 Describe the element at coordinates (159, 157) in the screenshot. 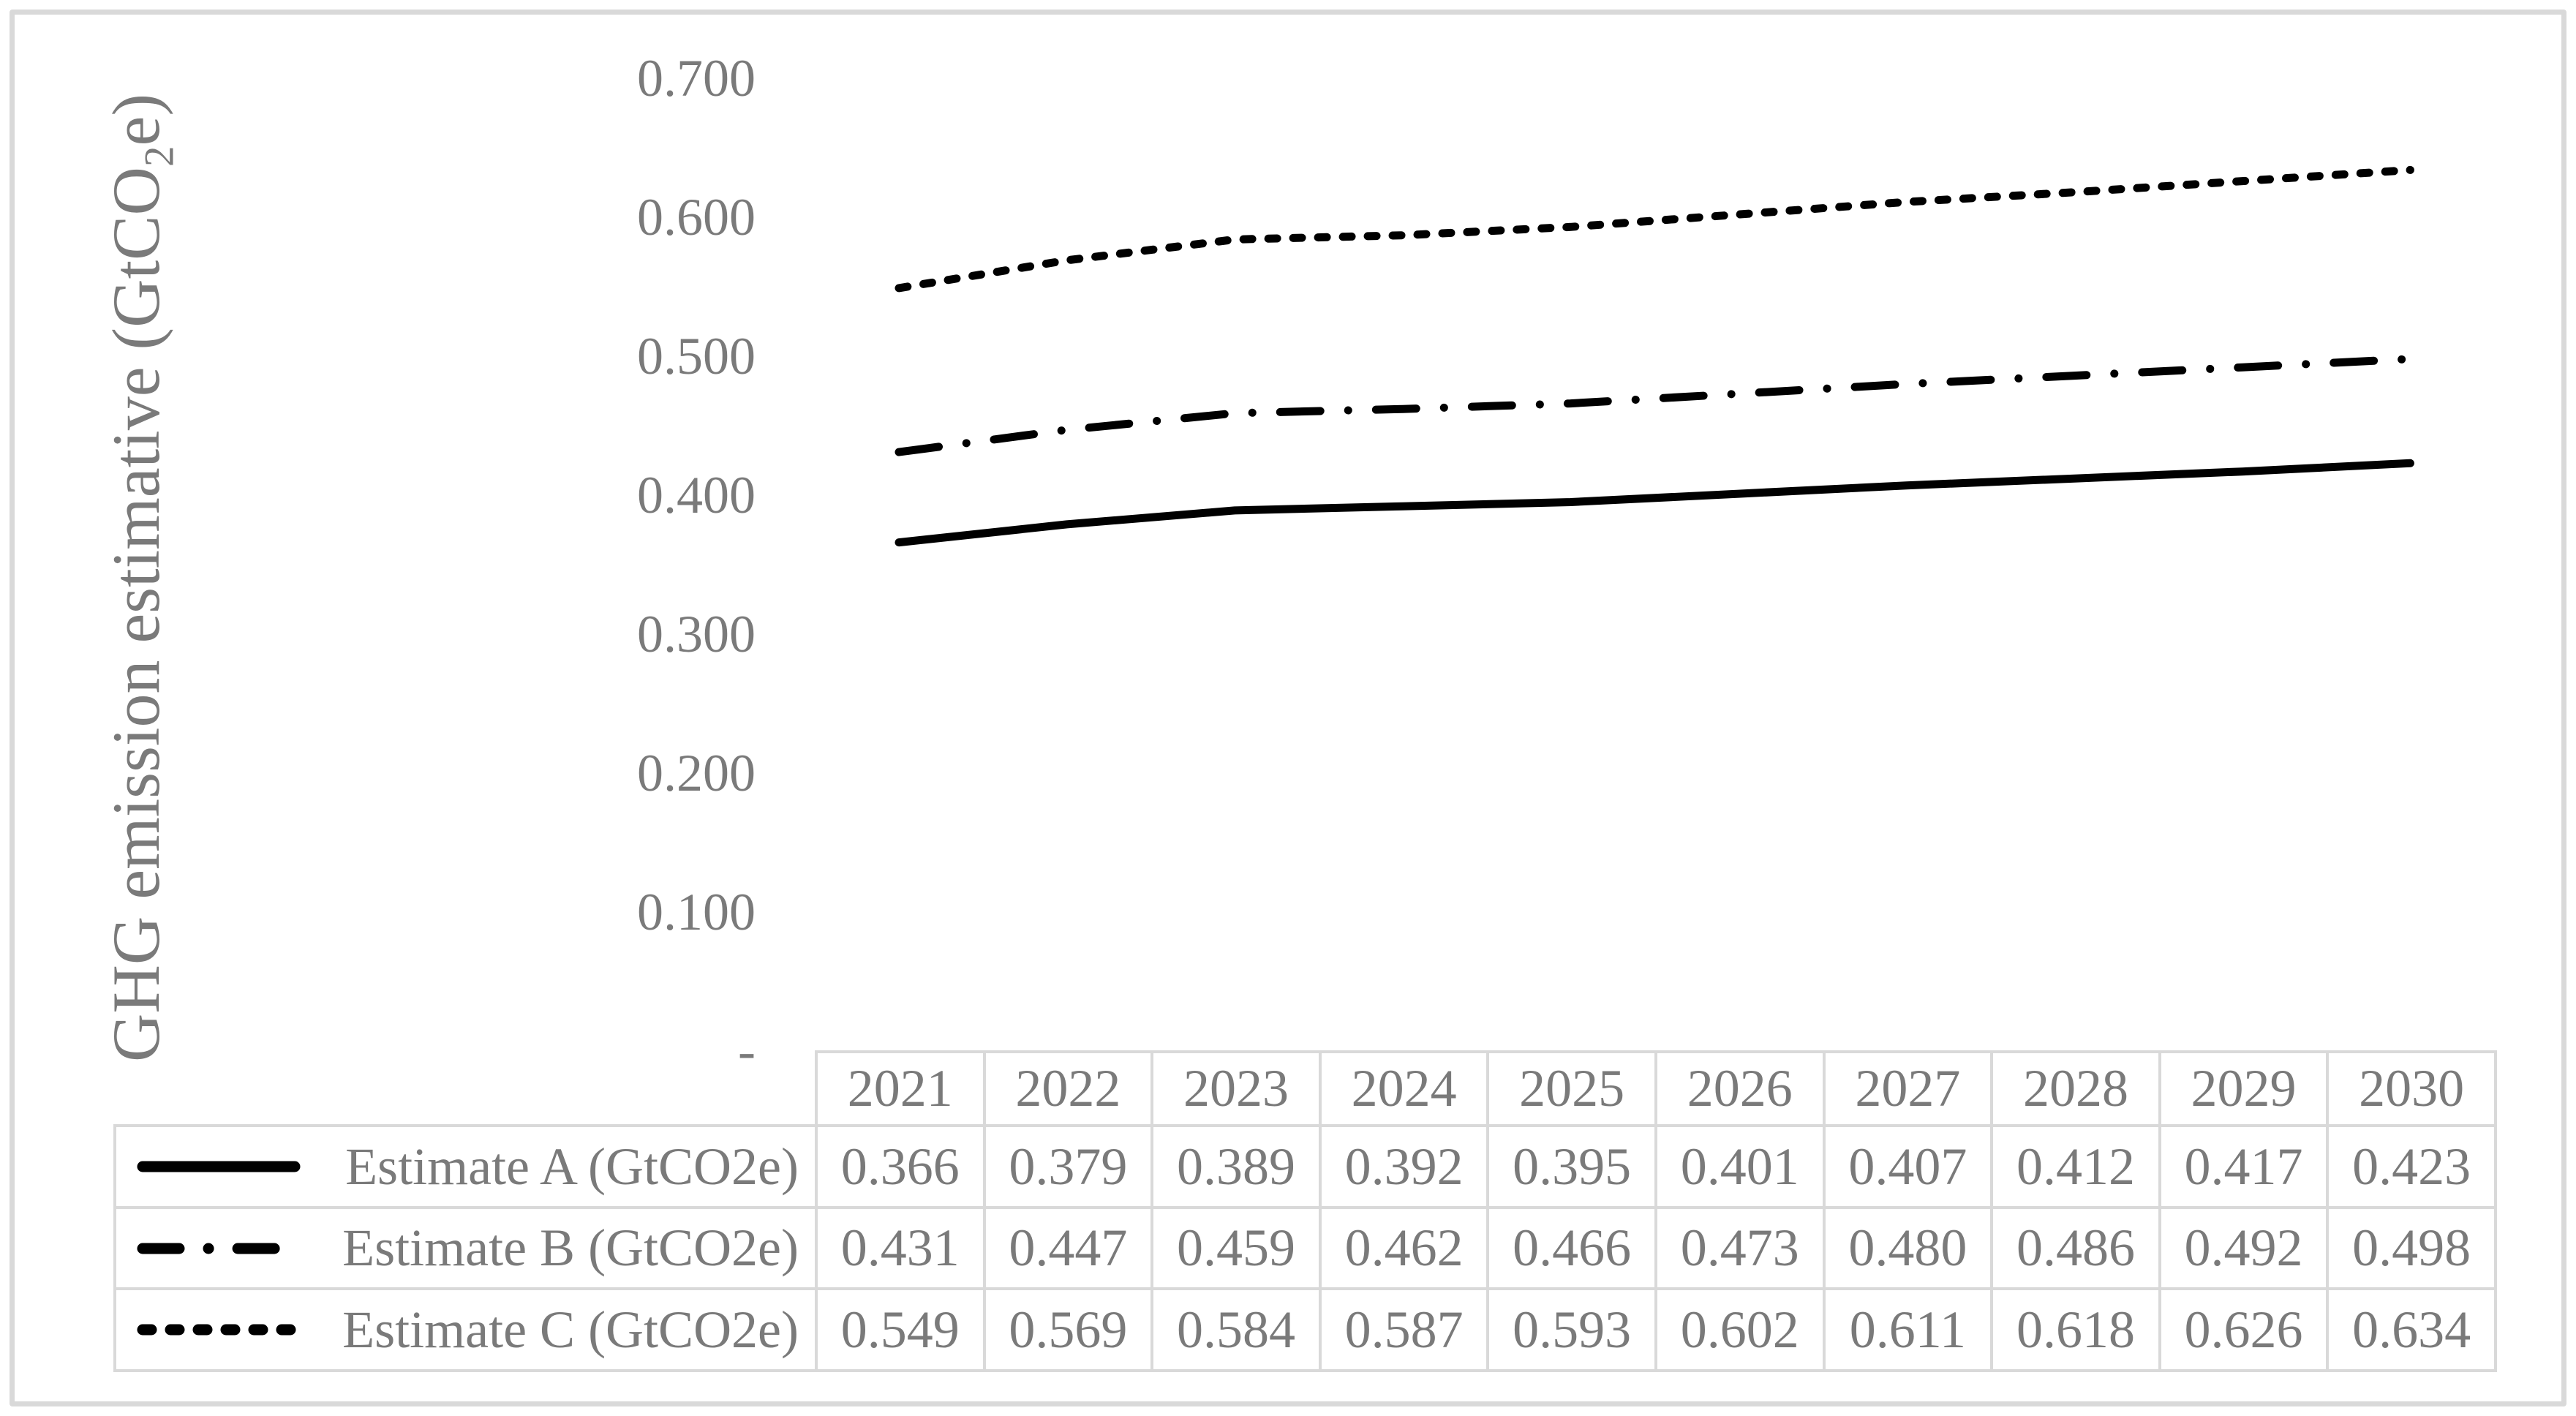

I see `y-axis-title-subscript: 2` at that location.